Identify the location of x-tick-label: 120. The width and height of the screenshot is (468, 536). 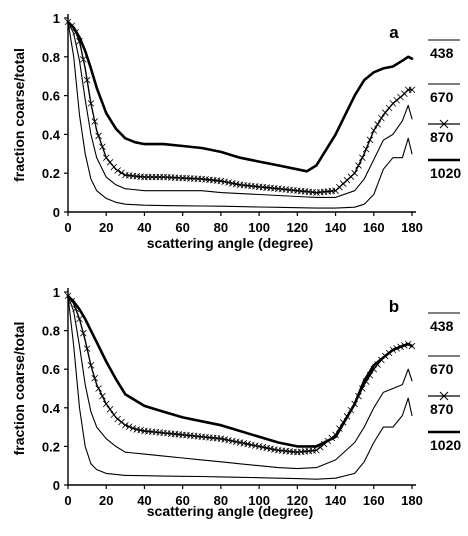
(297, 227).